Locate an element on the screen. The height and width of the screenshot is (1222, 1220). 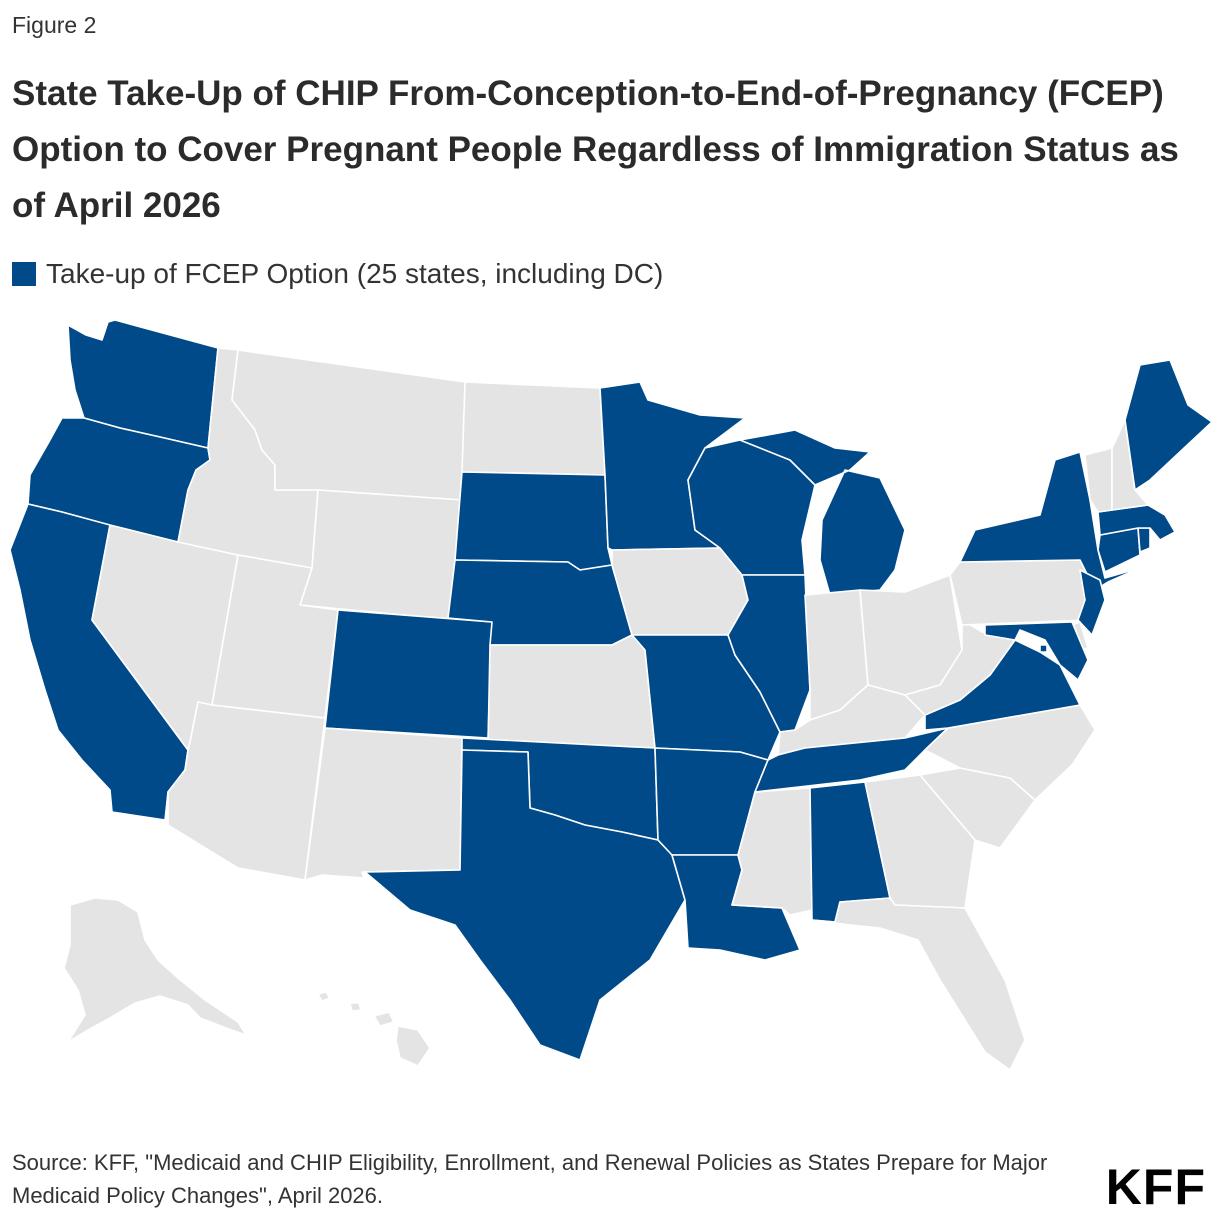
state-FL is located at coordinates (918, 984).